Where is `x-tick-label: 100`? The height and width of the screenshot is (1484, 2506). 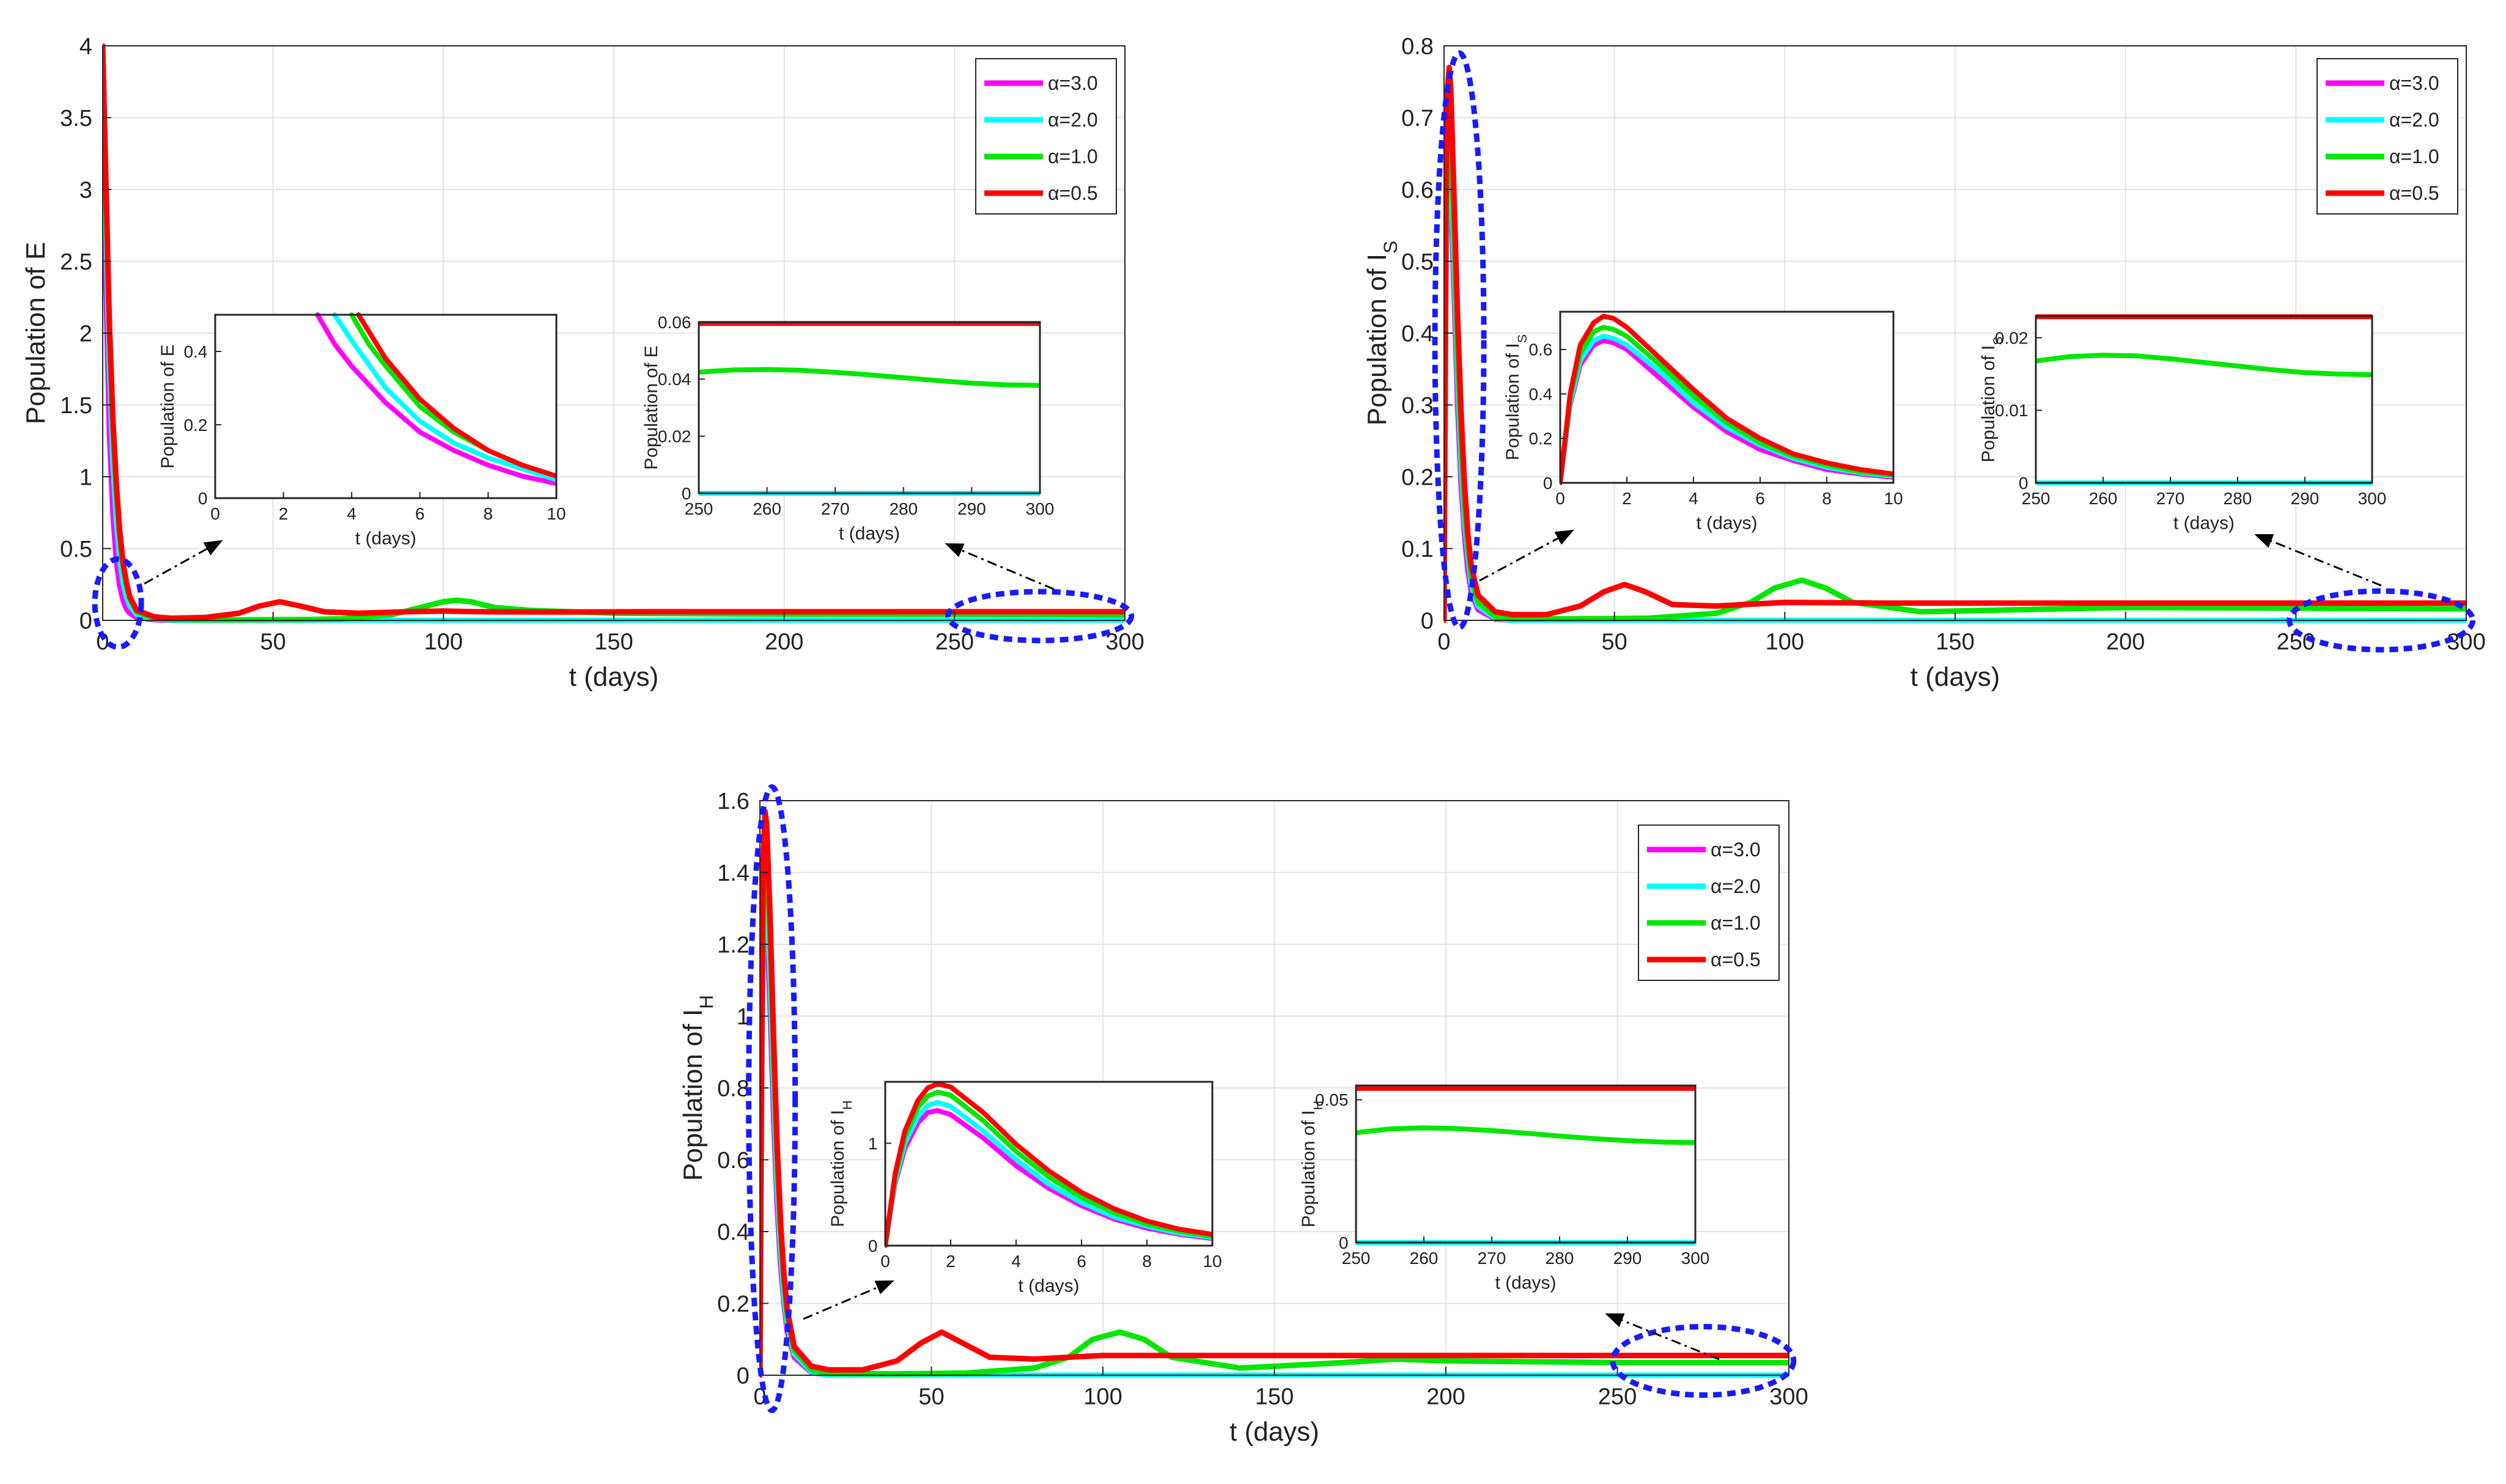
x-tick-label: 100 is located at coordinates (444, 642).